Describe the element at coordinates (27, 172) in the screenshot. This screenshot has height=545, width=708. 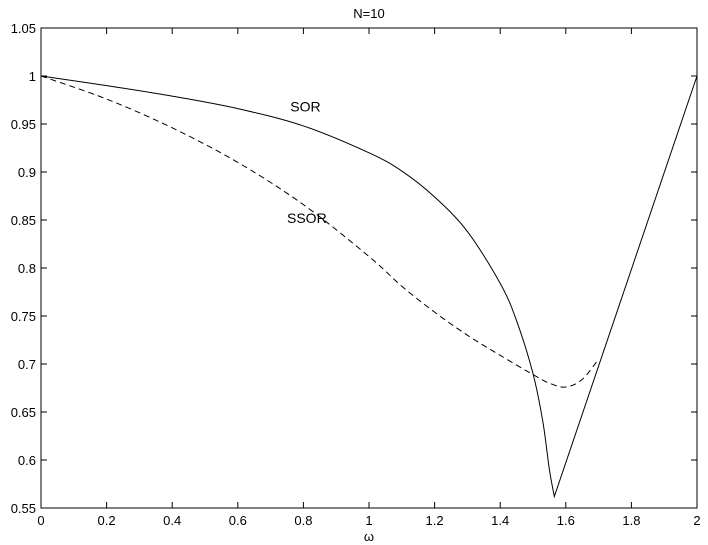
I see `y-tick-label: 0.9` at that location.